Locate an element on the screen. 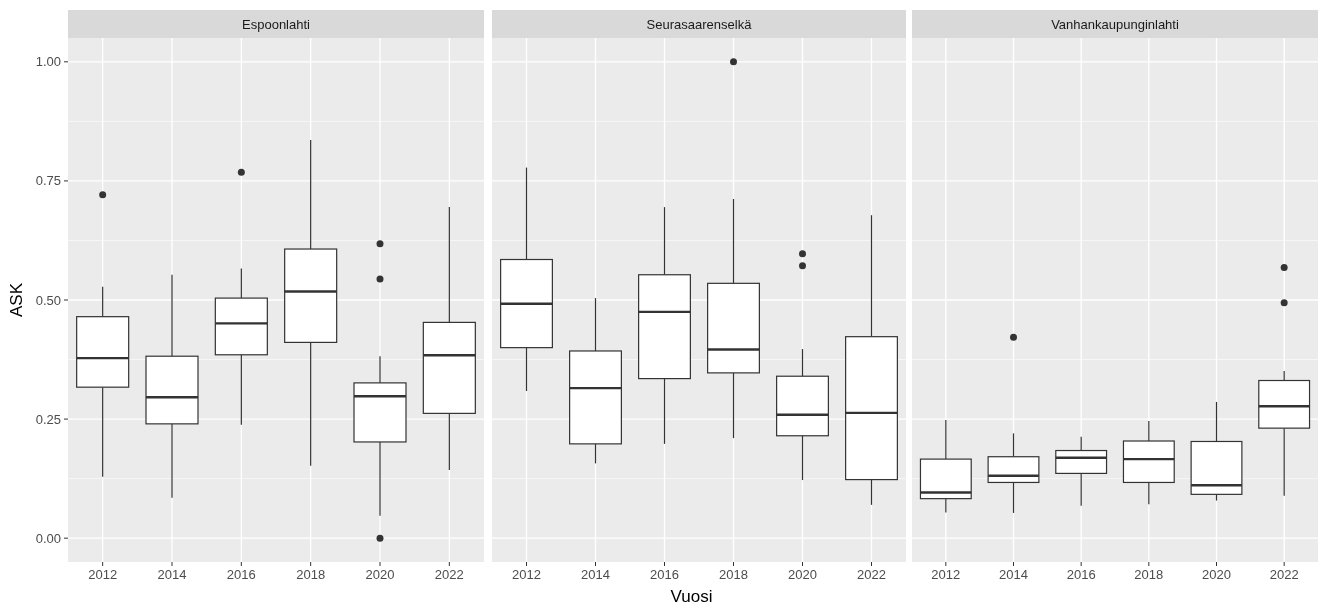  x-axis-title: Vuosi is located at coordinates (691, 596).